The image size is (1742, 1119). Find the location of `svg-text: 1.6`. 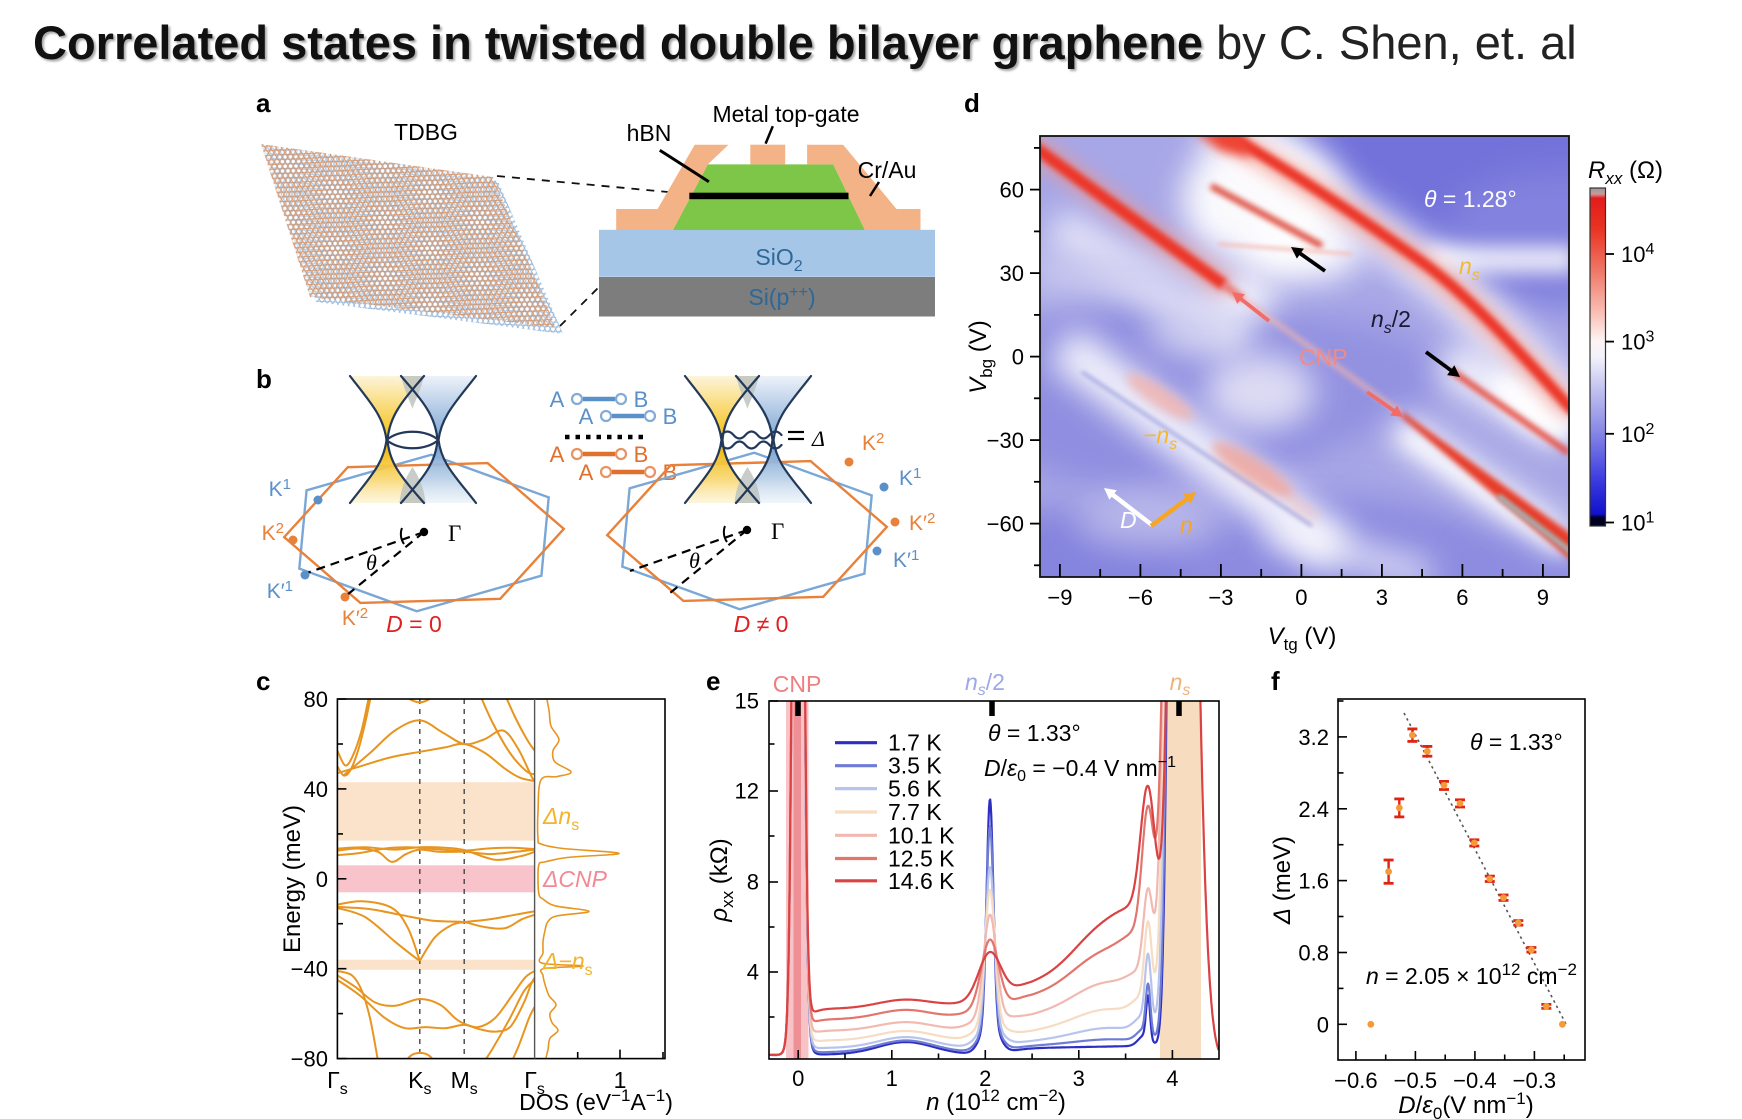

svg-text: 1.6 is located at coordinates (1313, 881).